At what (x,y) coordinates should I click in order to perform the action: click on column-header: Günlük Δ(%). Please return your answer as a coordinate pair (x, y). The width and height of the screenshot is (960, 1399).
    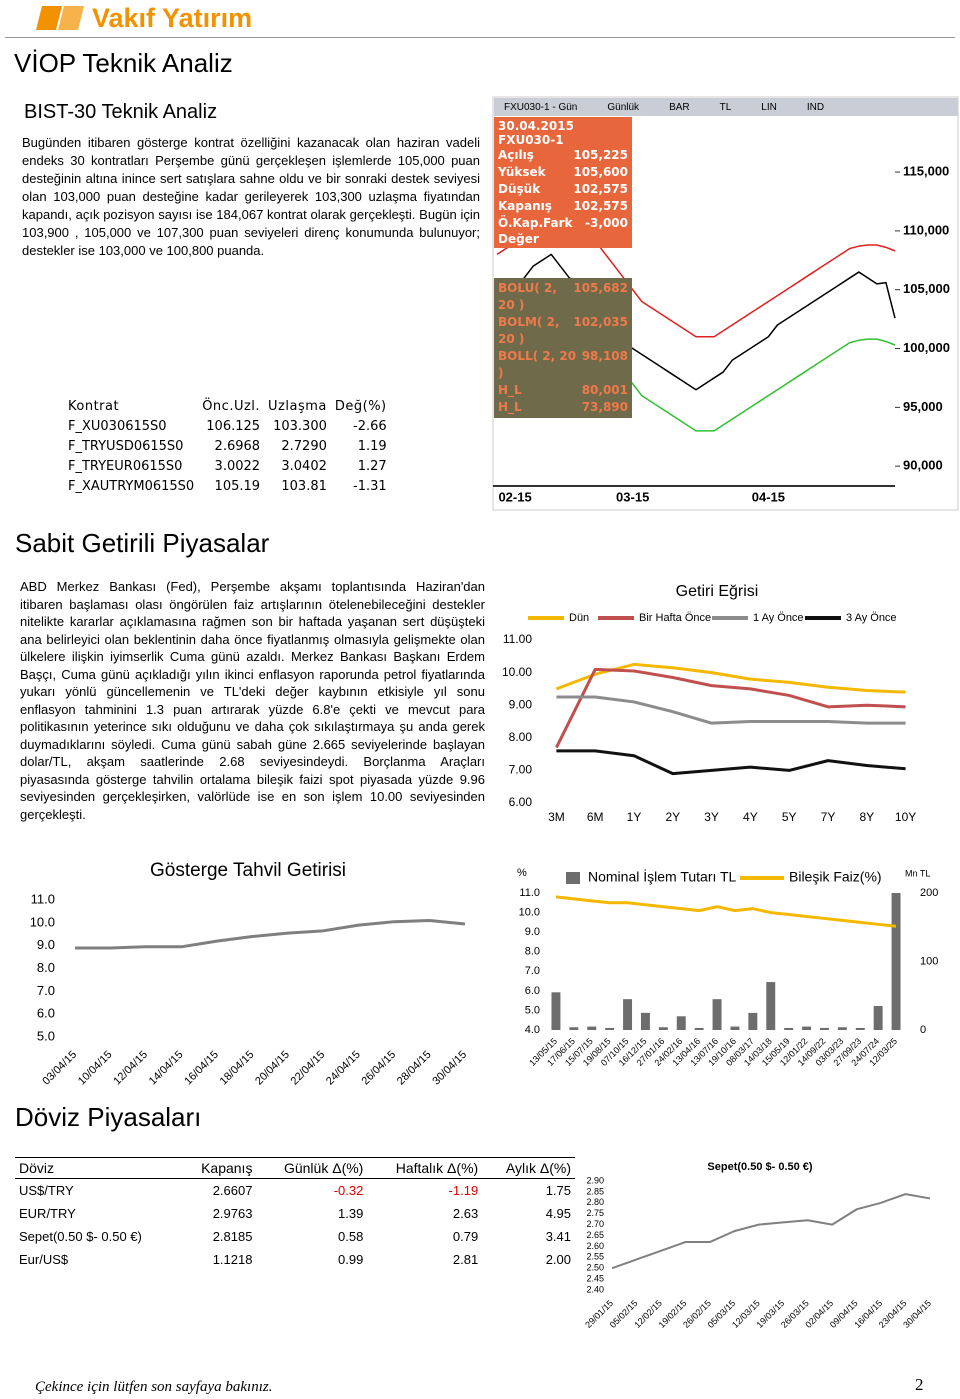
    Looking at the image, I should click on (312, 1168).